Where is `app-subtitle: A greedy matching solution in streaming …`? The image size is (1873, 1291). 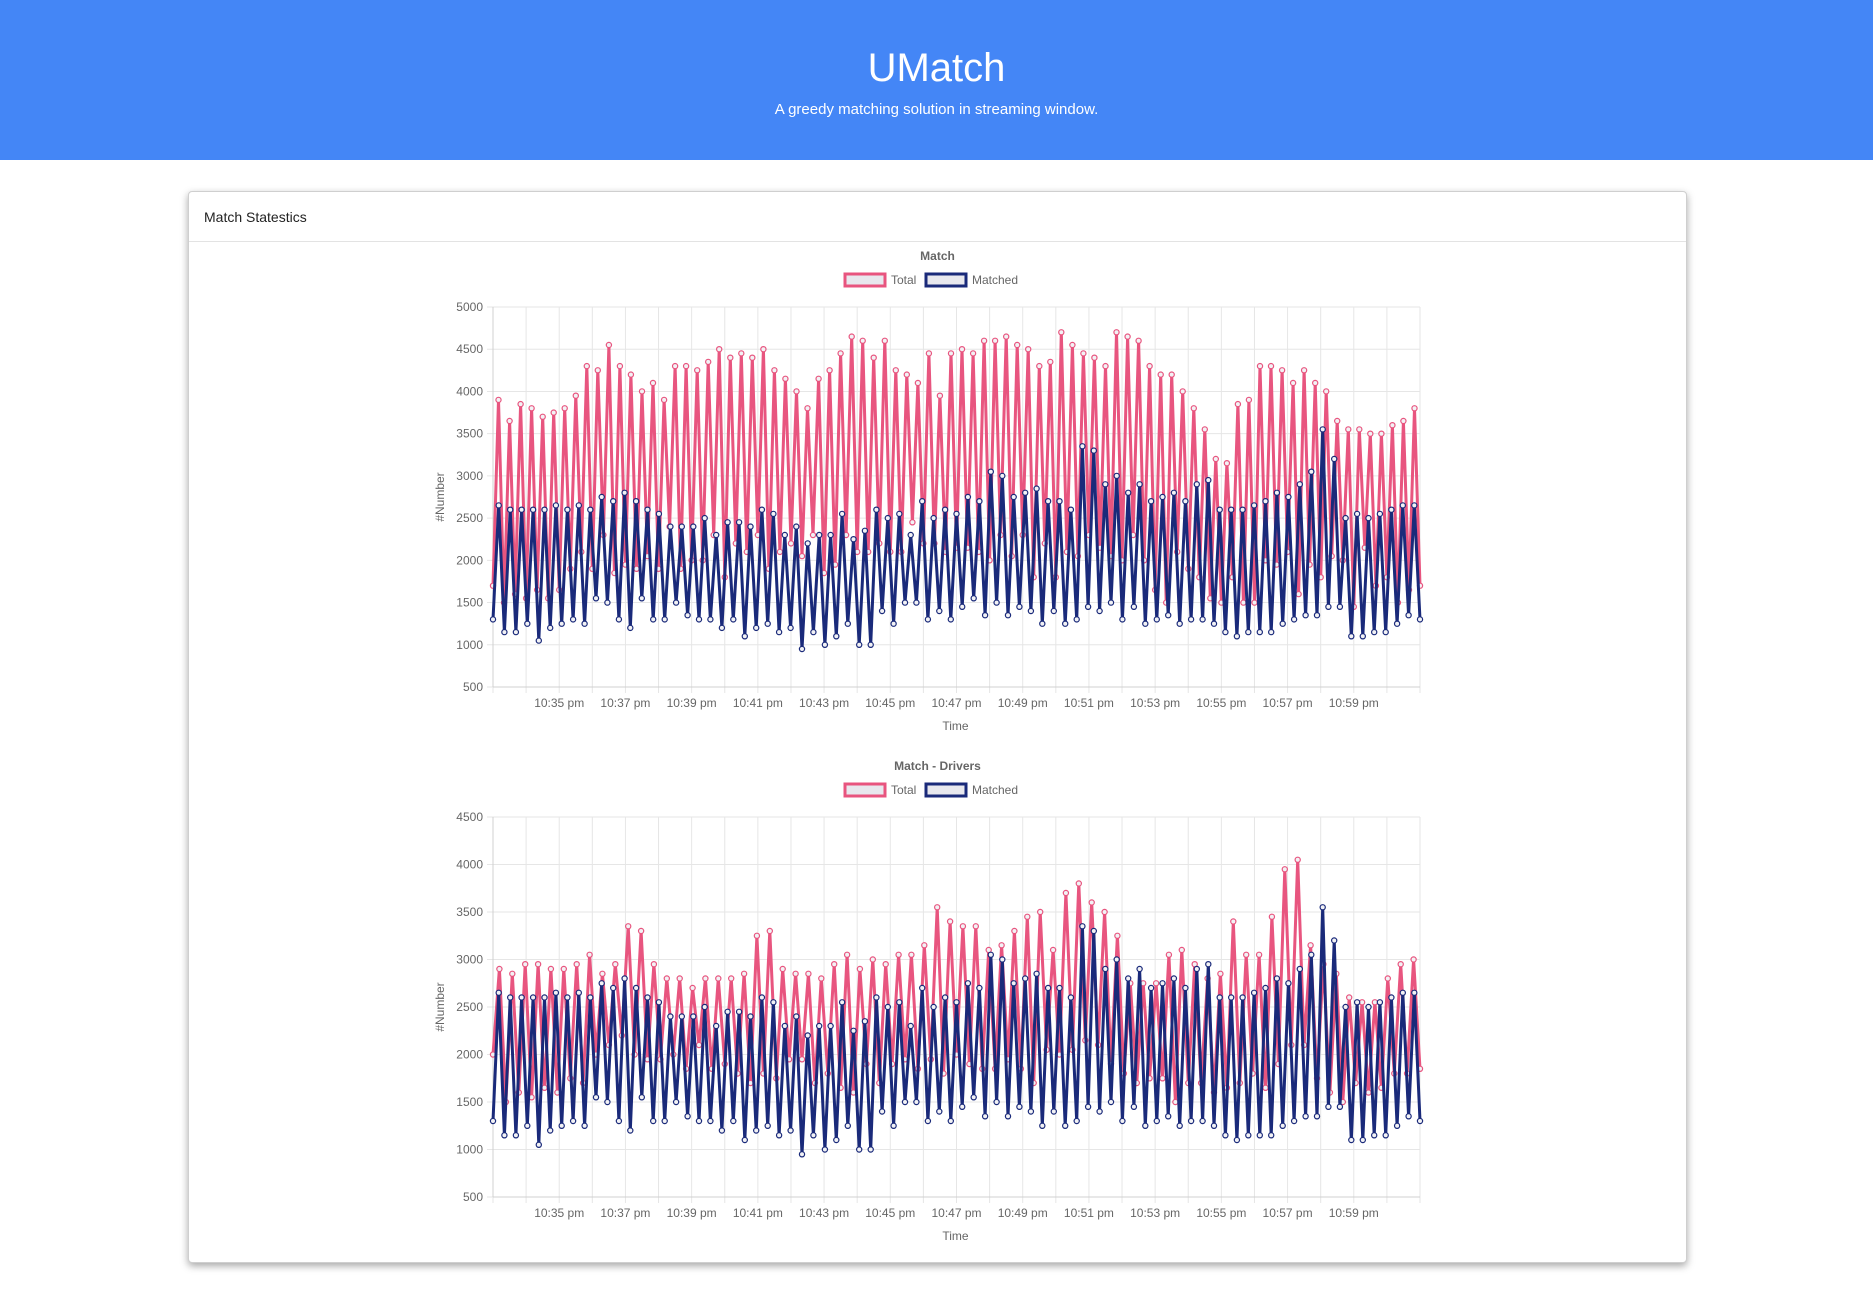
app-subtitle: A greedy matching solution in streaming … is located at coordinates (936, 109).